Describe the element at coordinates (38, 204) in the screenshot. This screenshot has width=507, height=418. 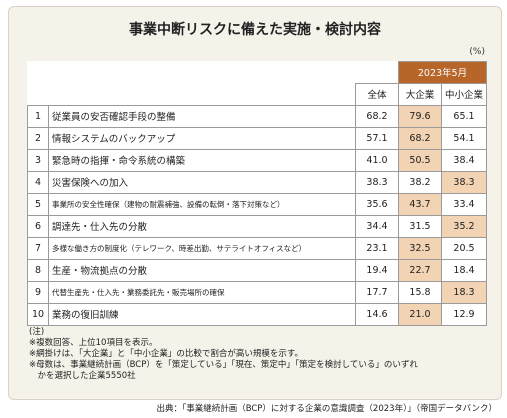
I see `row-rank: 5` at that location.